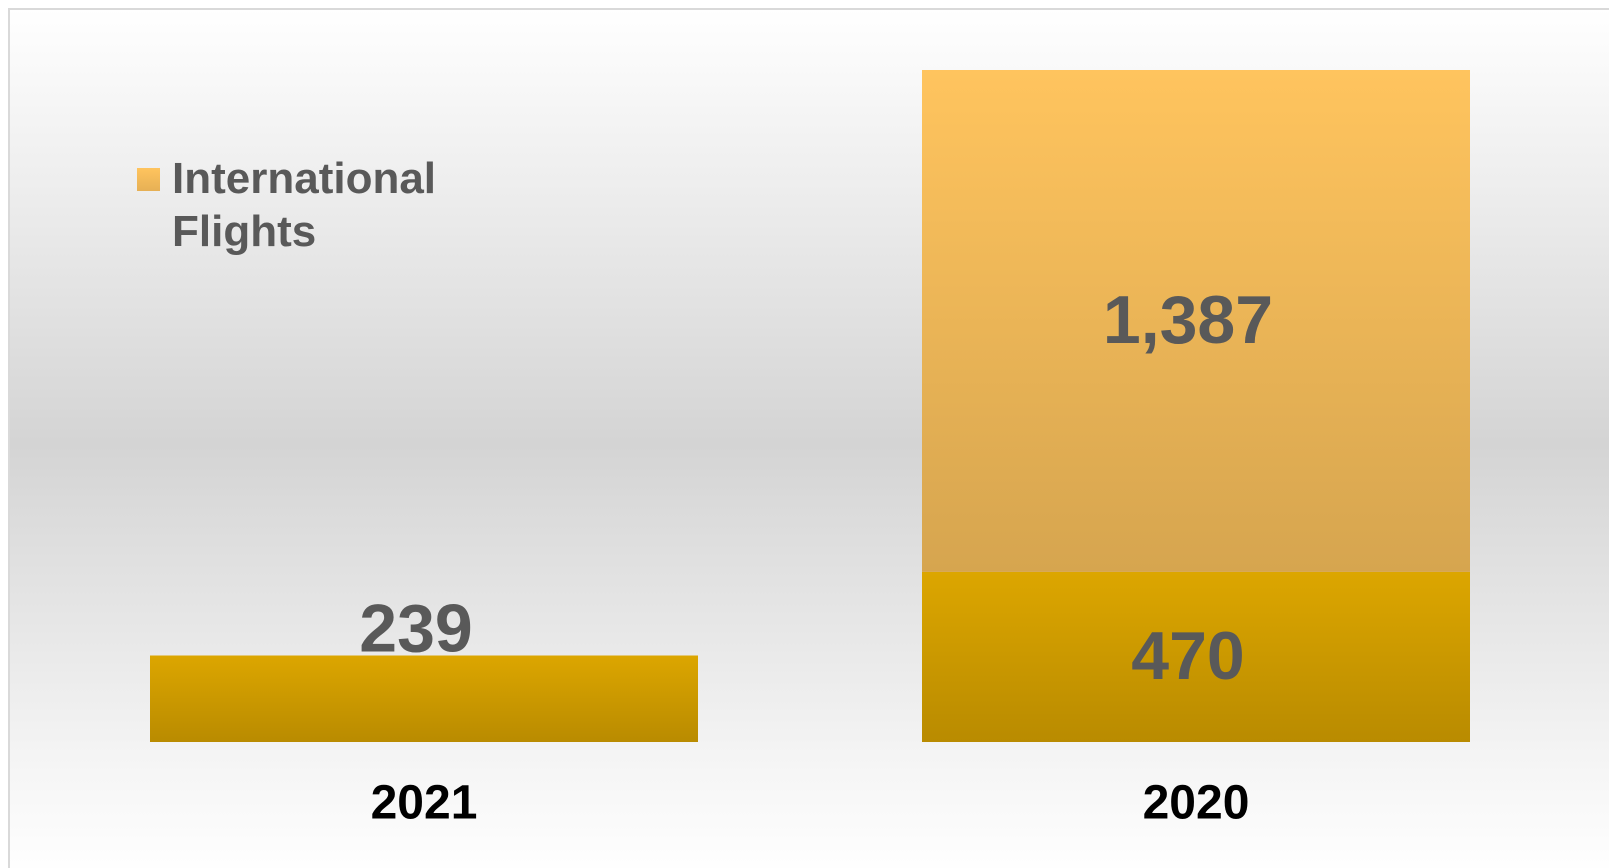 The width and height of the screenshot is (1609, 868). I want to click on x-tick-label: 2021, so click(424, 803).